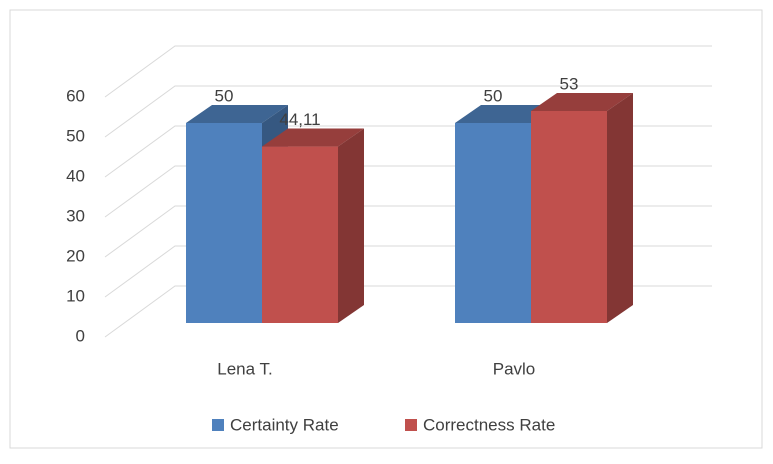  I want to click on x-tick-label: Pavlo, so click(514, 368).